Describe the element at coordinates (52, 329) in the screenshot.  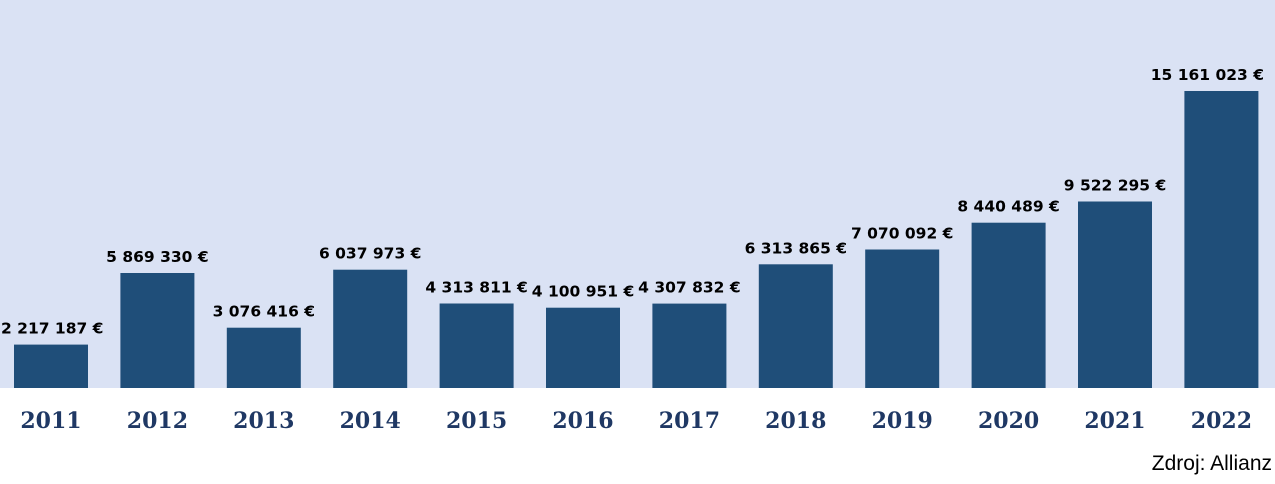
I see `data-label-2011: 2 217 187 €` at that location.